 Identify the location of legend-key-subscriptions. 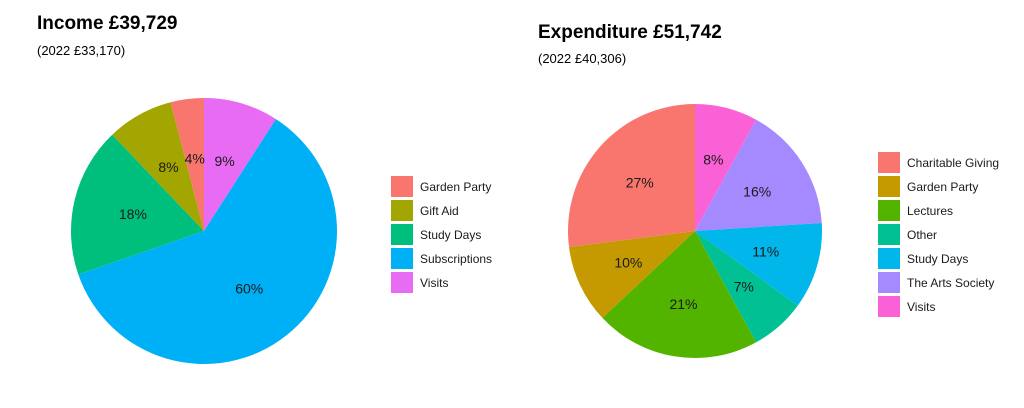
(402, 258).